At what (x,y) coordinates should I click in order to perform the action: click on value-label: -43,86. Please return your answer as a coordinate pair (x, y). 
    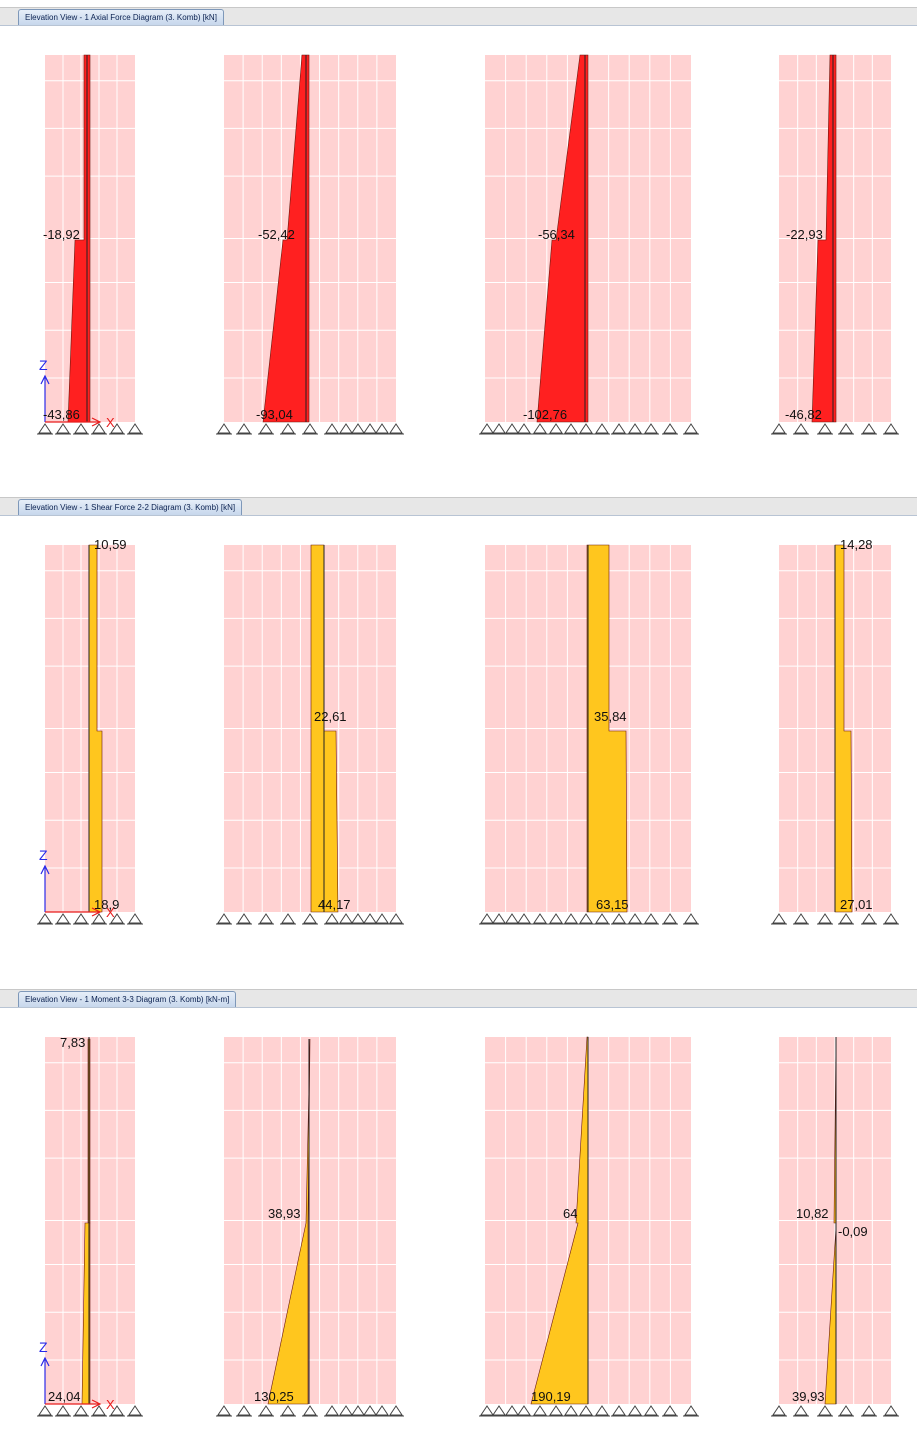
    Looking at the image, I should click on (61, 414).